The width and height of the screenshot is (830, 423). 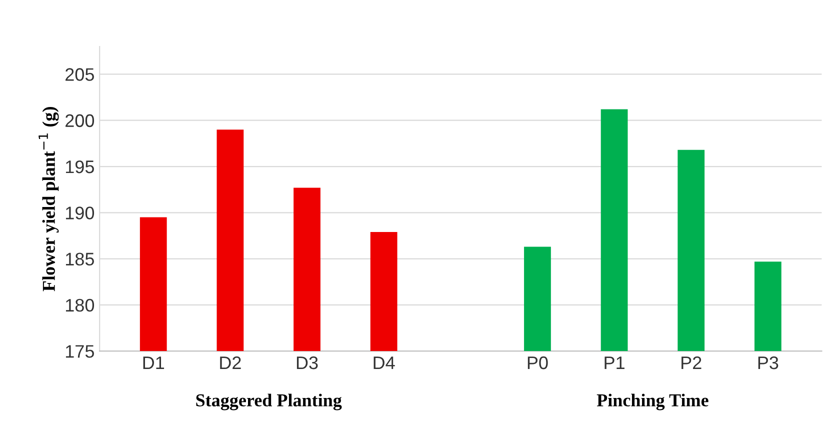 I want to click on x-tick-label: D1, so click(x=153, y=363).